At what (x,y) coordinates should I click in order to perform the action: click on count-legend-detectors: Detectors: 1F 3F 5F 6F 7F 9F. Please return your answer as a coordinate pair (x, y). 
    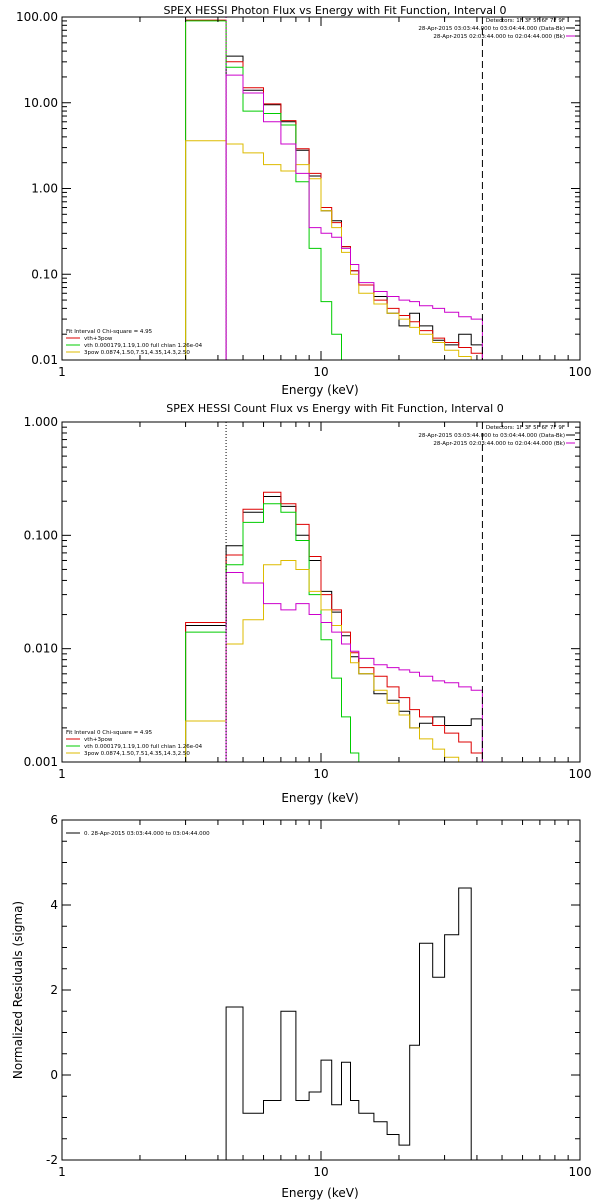
    Looking at the image, I should click on (525, 428).